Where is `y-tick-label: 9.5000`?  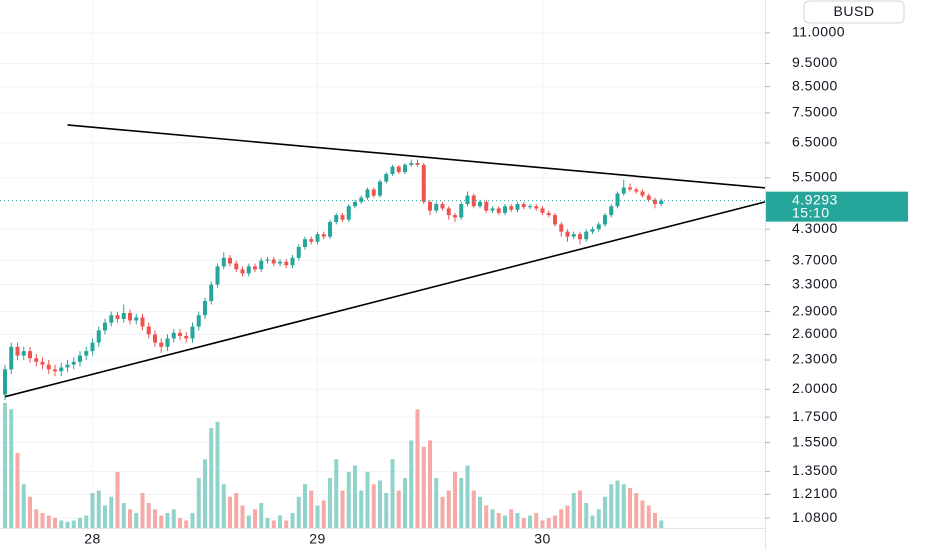 y-tick-label: 9.5000 is located at coordinates (815, 62).